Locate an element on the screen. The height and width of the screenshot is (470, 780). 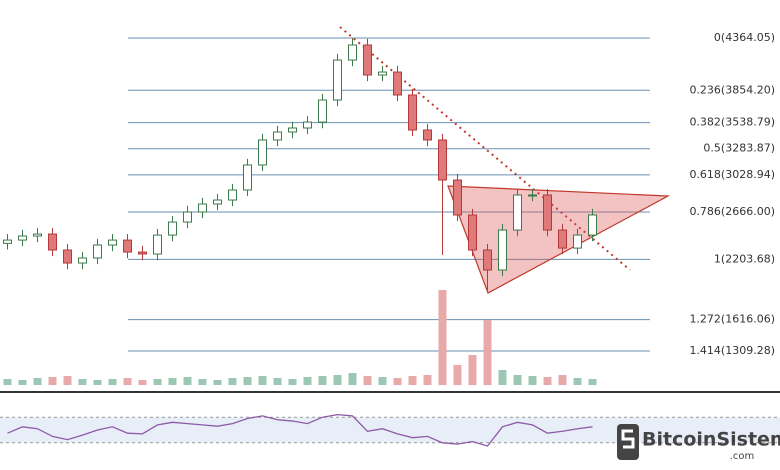
watermark-suffix: .com is located at coordinates (742, 456).